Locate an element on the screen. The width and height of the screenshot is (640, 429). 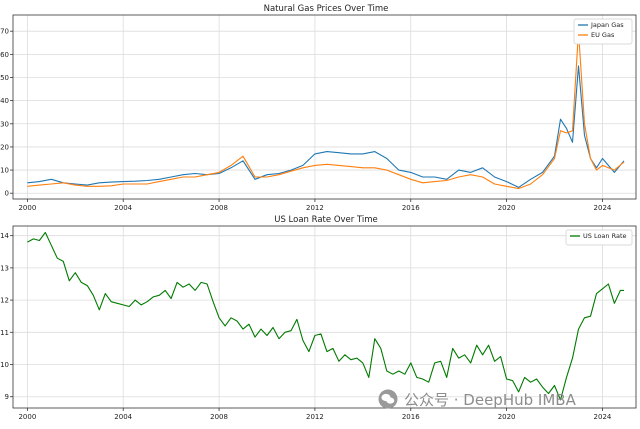
legend-label: Japan Gas is located at coordinates (607, 25).